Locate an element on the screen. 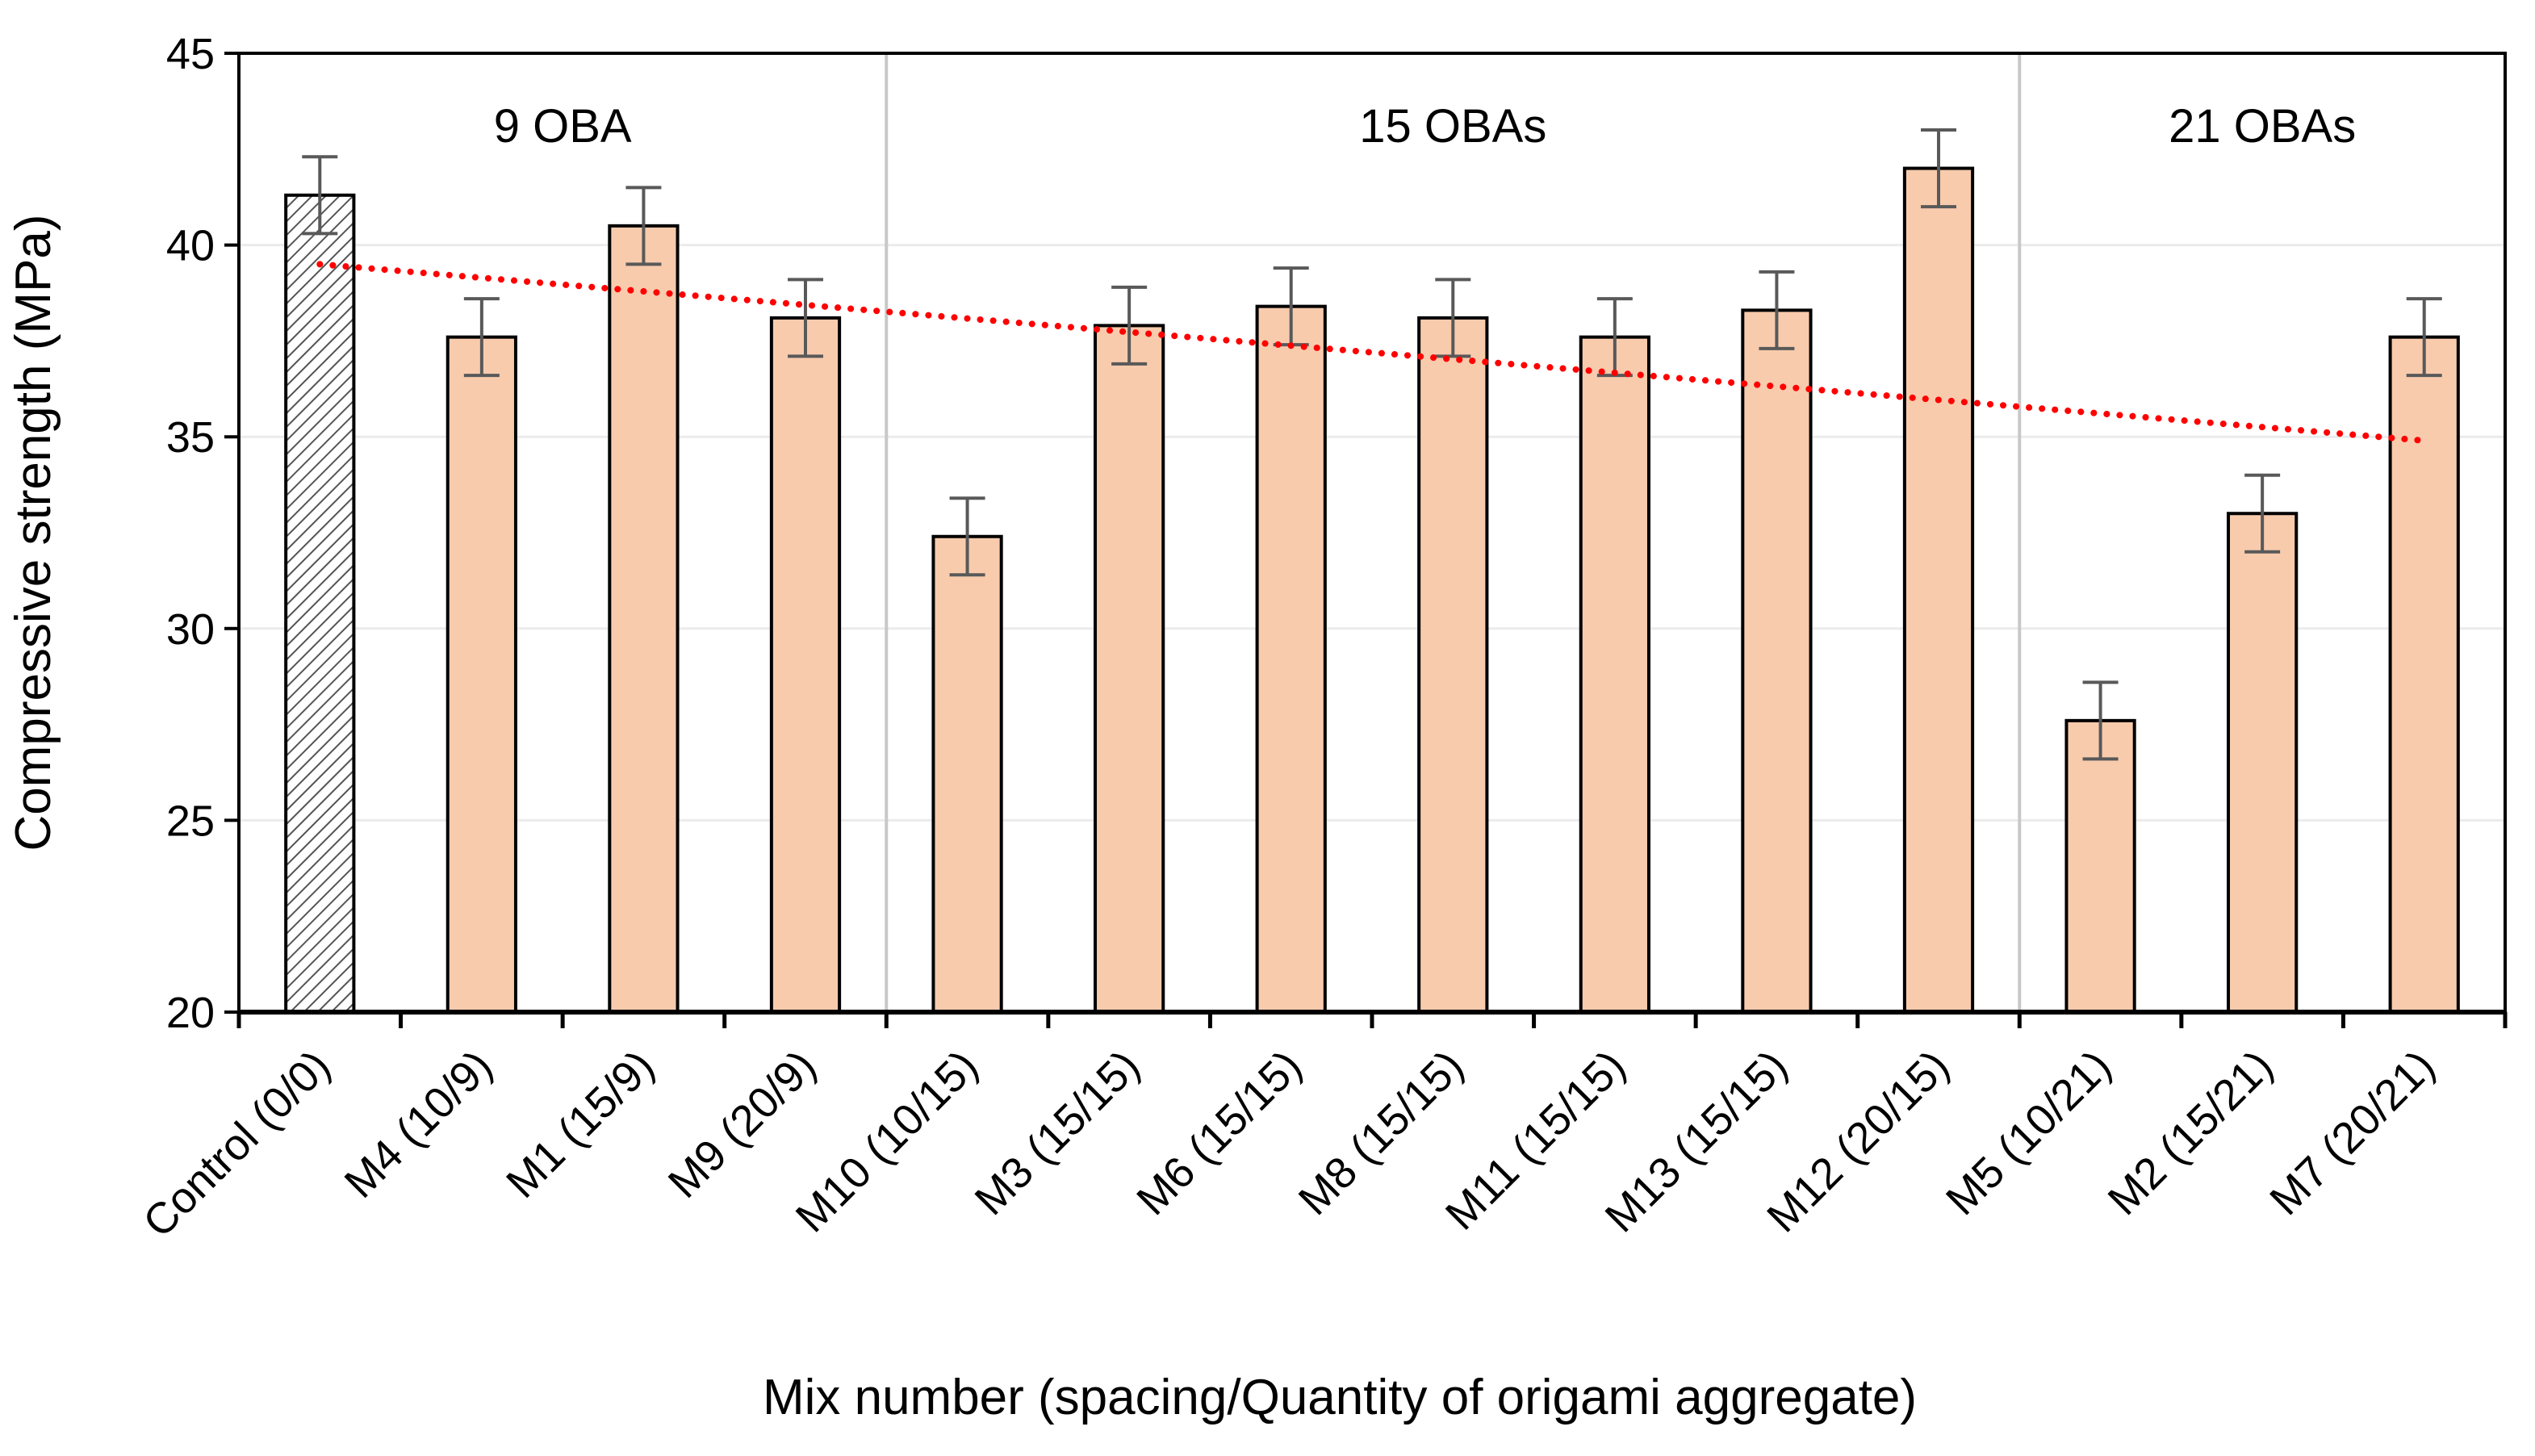  x-tick-label: M9 (20/9) is located at coordinates (742, 1124).